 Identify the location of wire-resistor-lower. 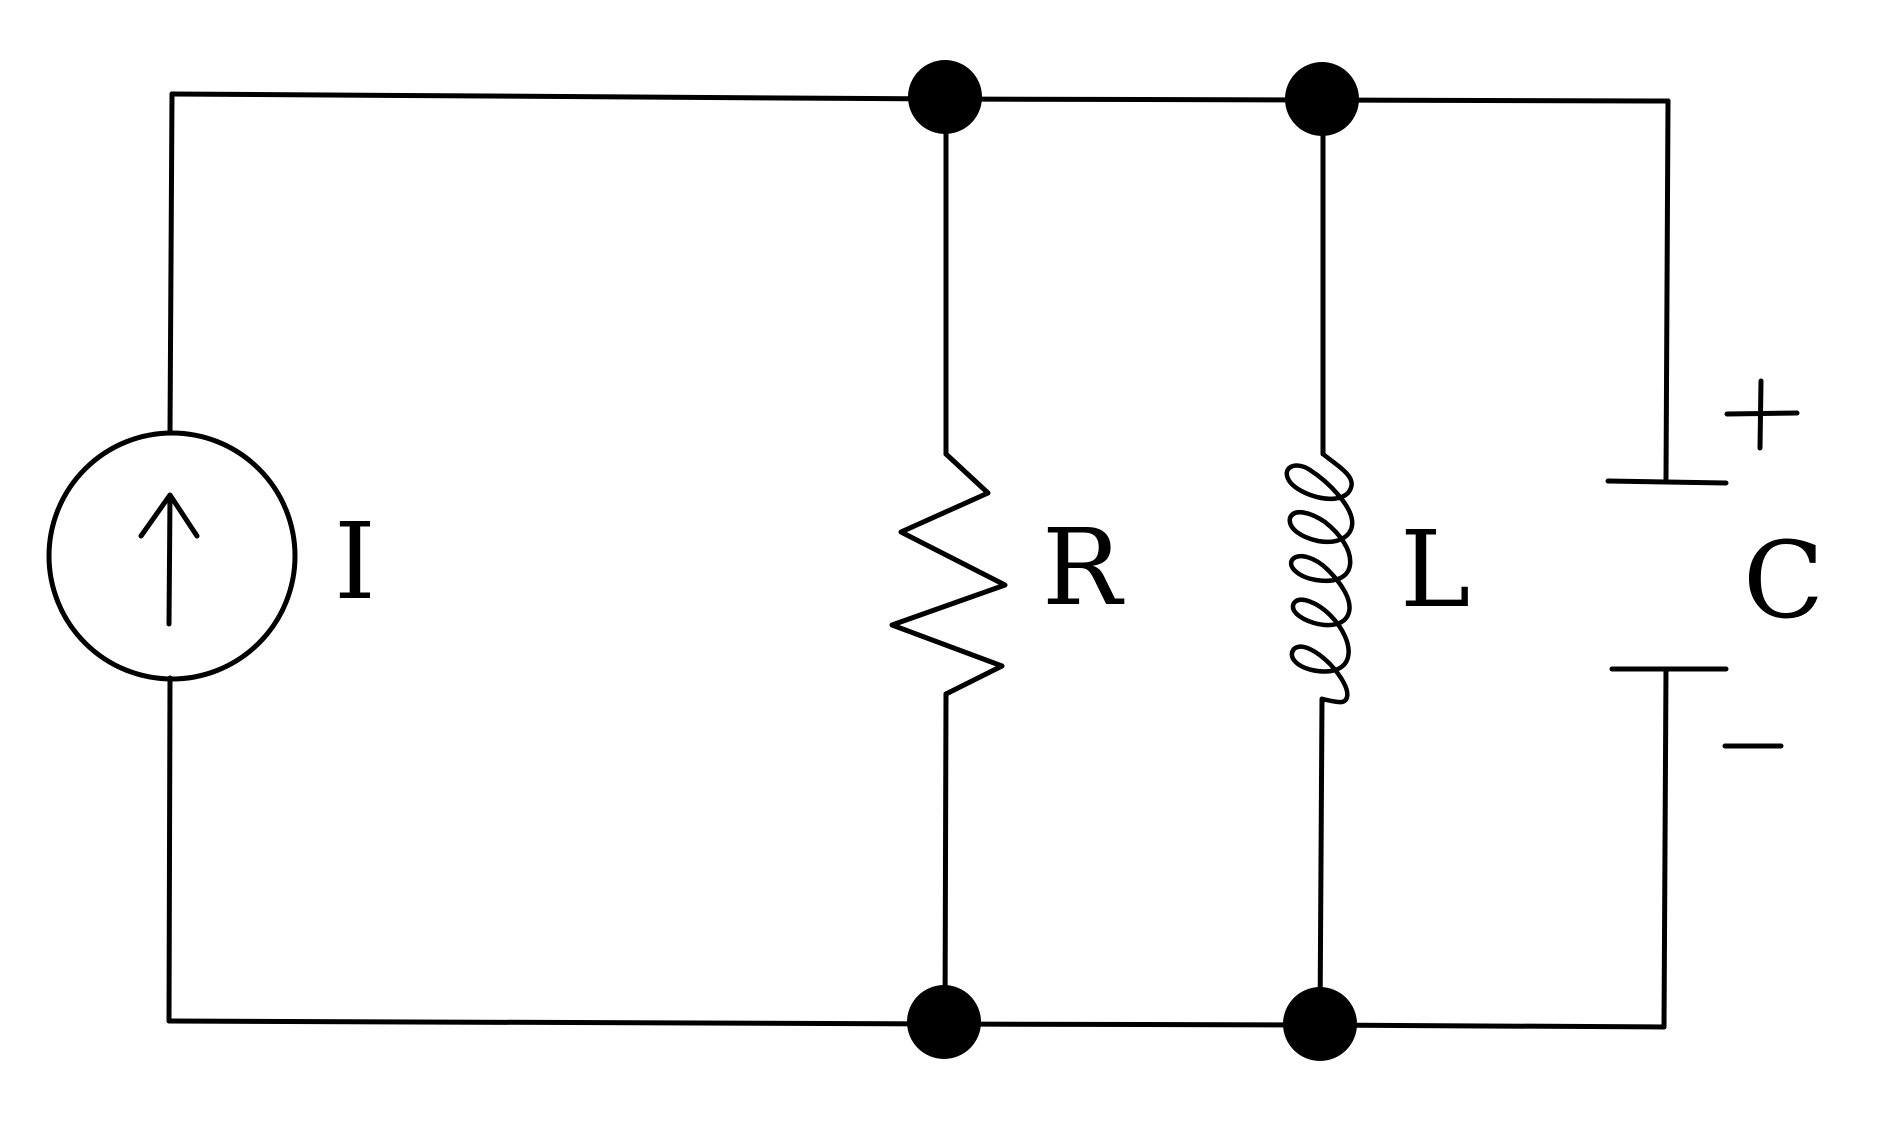
(945, 859).